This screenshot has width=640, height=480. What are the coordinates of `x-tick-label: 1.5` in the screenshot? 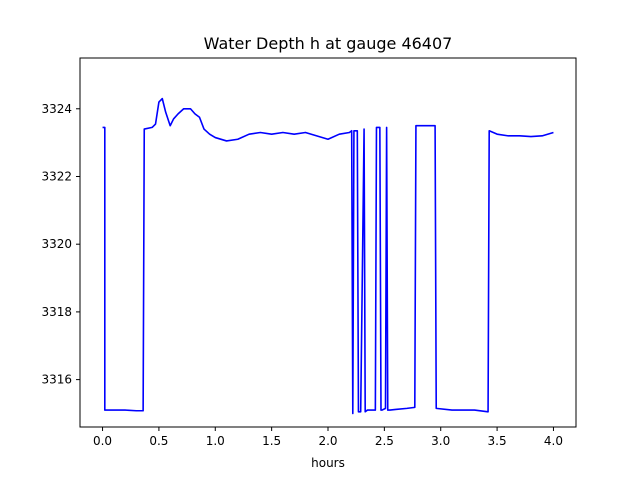 It's located at (271, 441).